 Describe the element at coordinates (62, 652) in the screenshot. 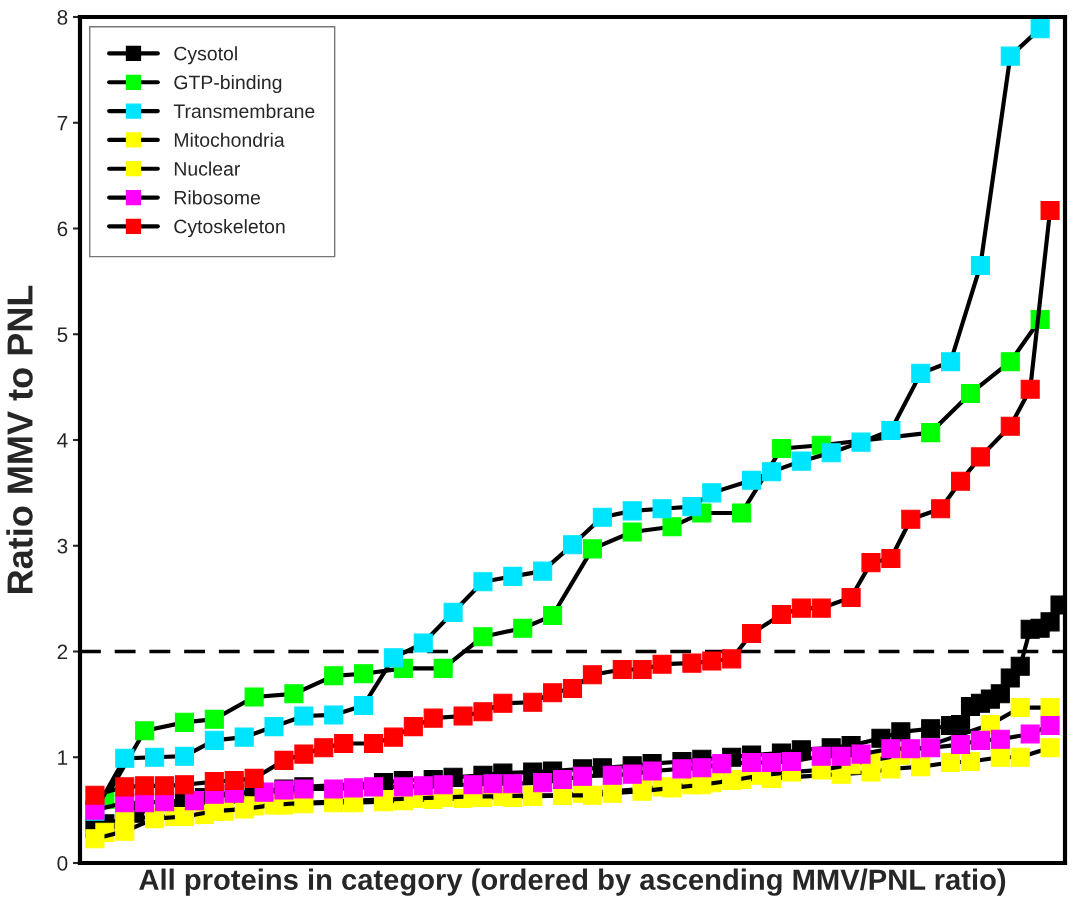

I see `y-tick-label: 2` at that location.